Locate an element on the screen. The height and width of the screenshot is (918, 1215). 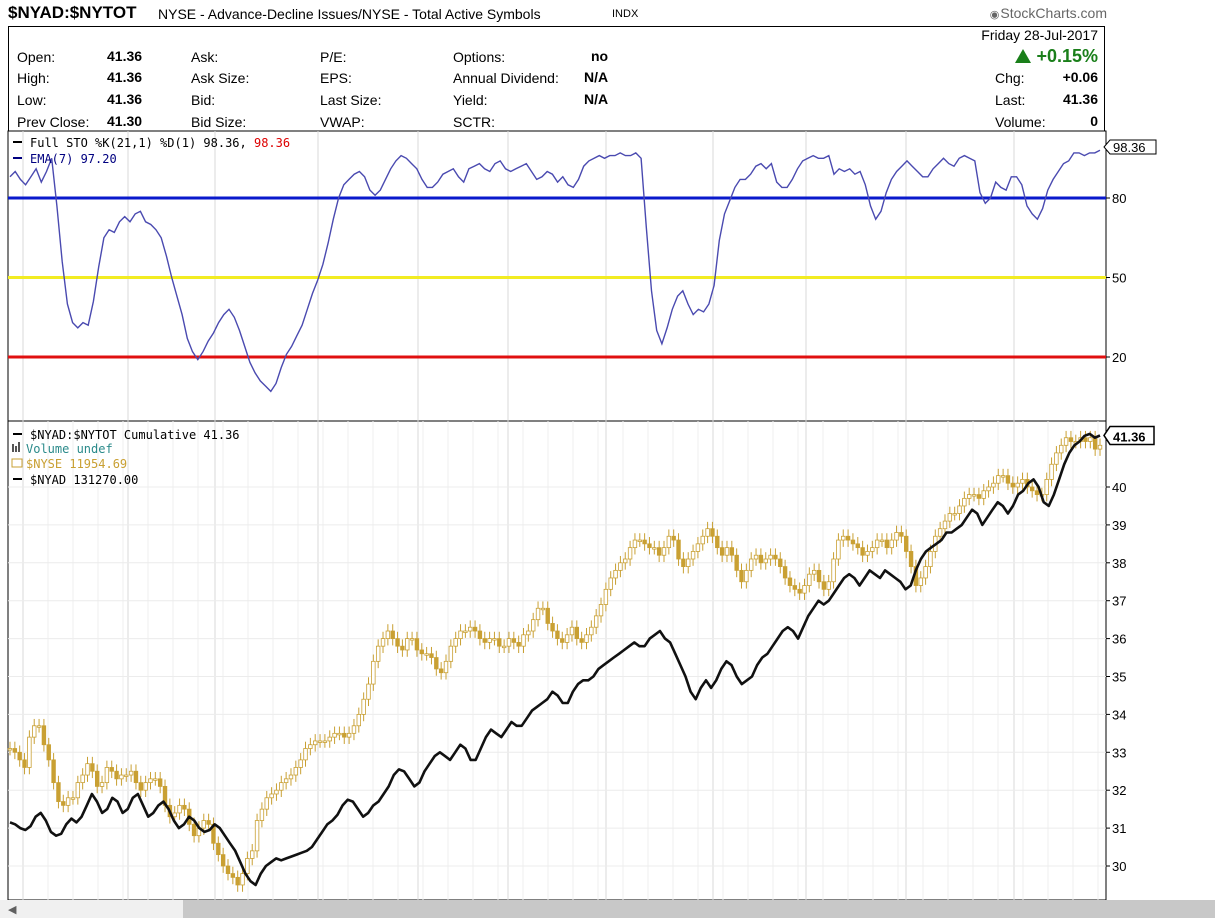
stochastic-tick-label: 20 is located at coordinates (1119, 357).